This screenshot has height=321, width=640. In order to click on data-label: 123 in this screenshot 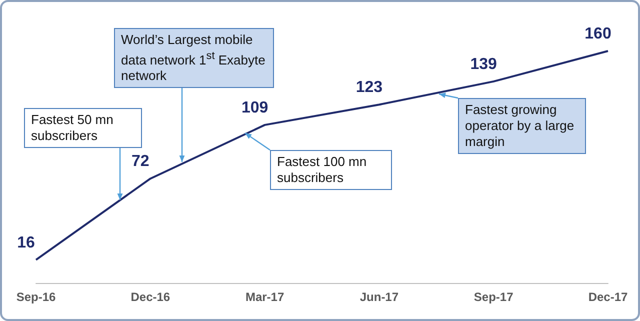, I will do `click(369, 87)`.